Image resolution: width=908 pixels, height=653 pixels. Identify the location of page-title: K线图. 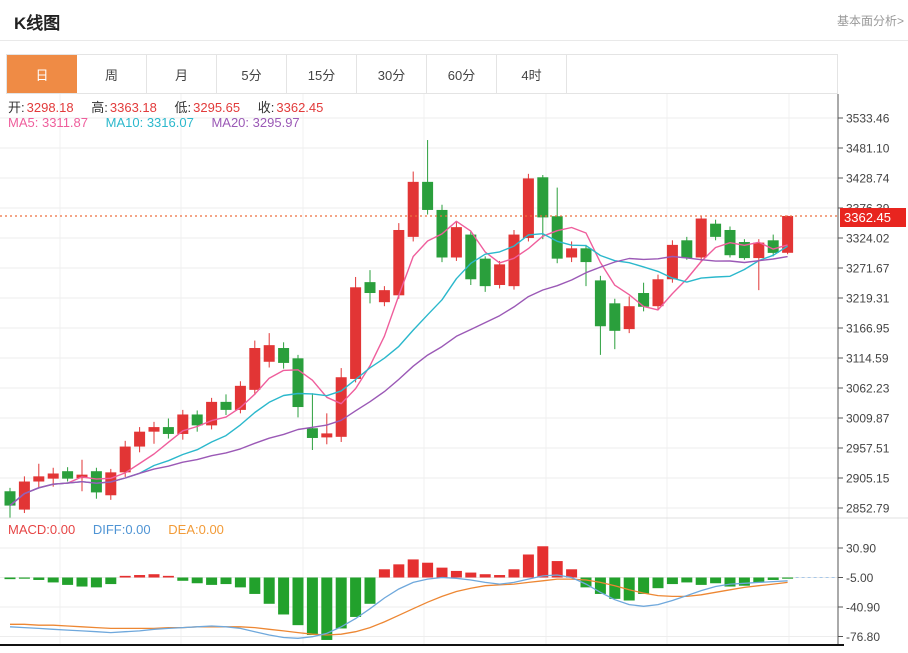
(37, 23).